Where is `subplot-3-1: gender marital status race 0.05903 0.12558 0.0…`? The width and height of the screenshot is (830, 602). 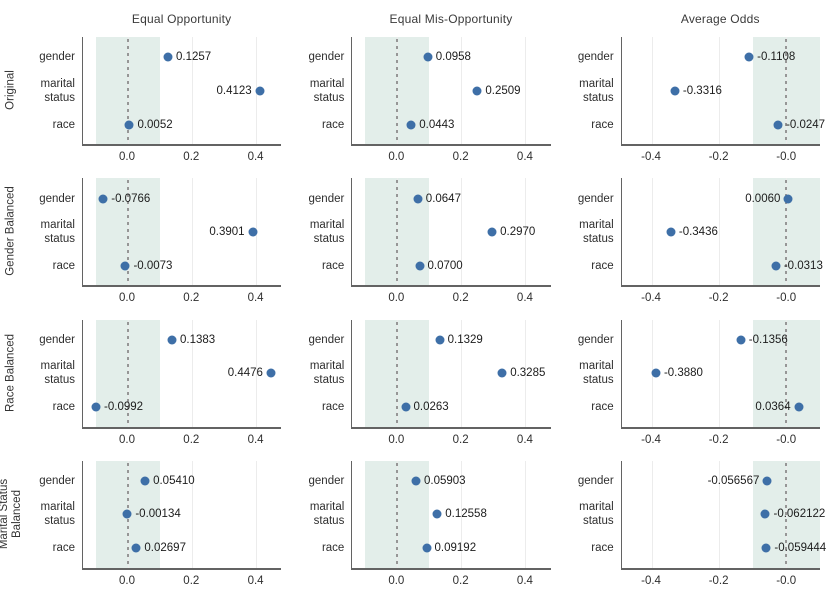 subplot-3-1: gender marital status race 0.05903 0.12558 0.0… is located at coordinates (425, 531).